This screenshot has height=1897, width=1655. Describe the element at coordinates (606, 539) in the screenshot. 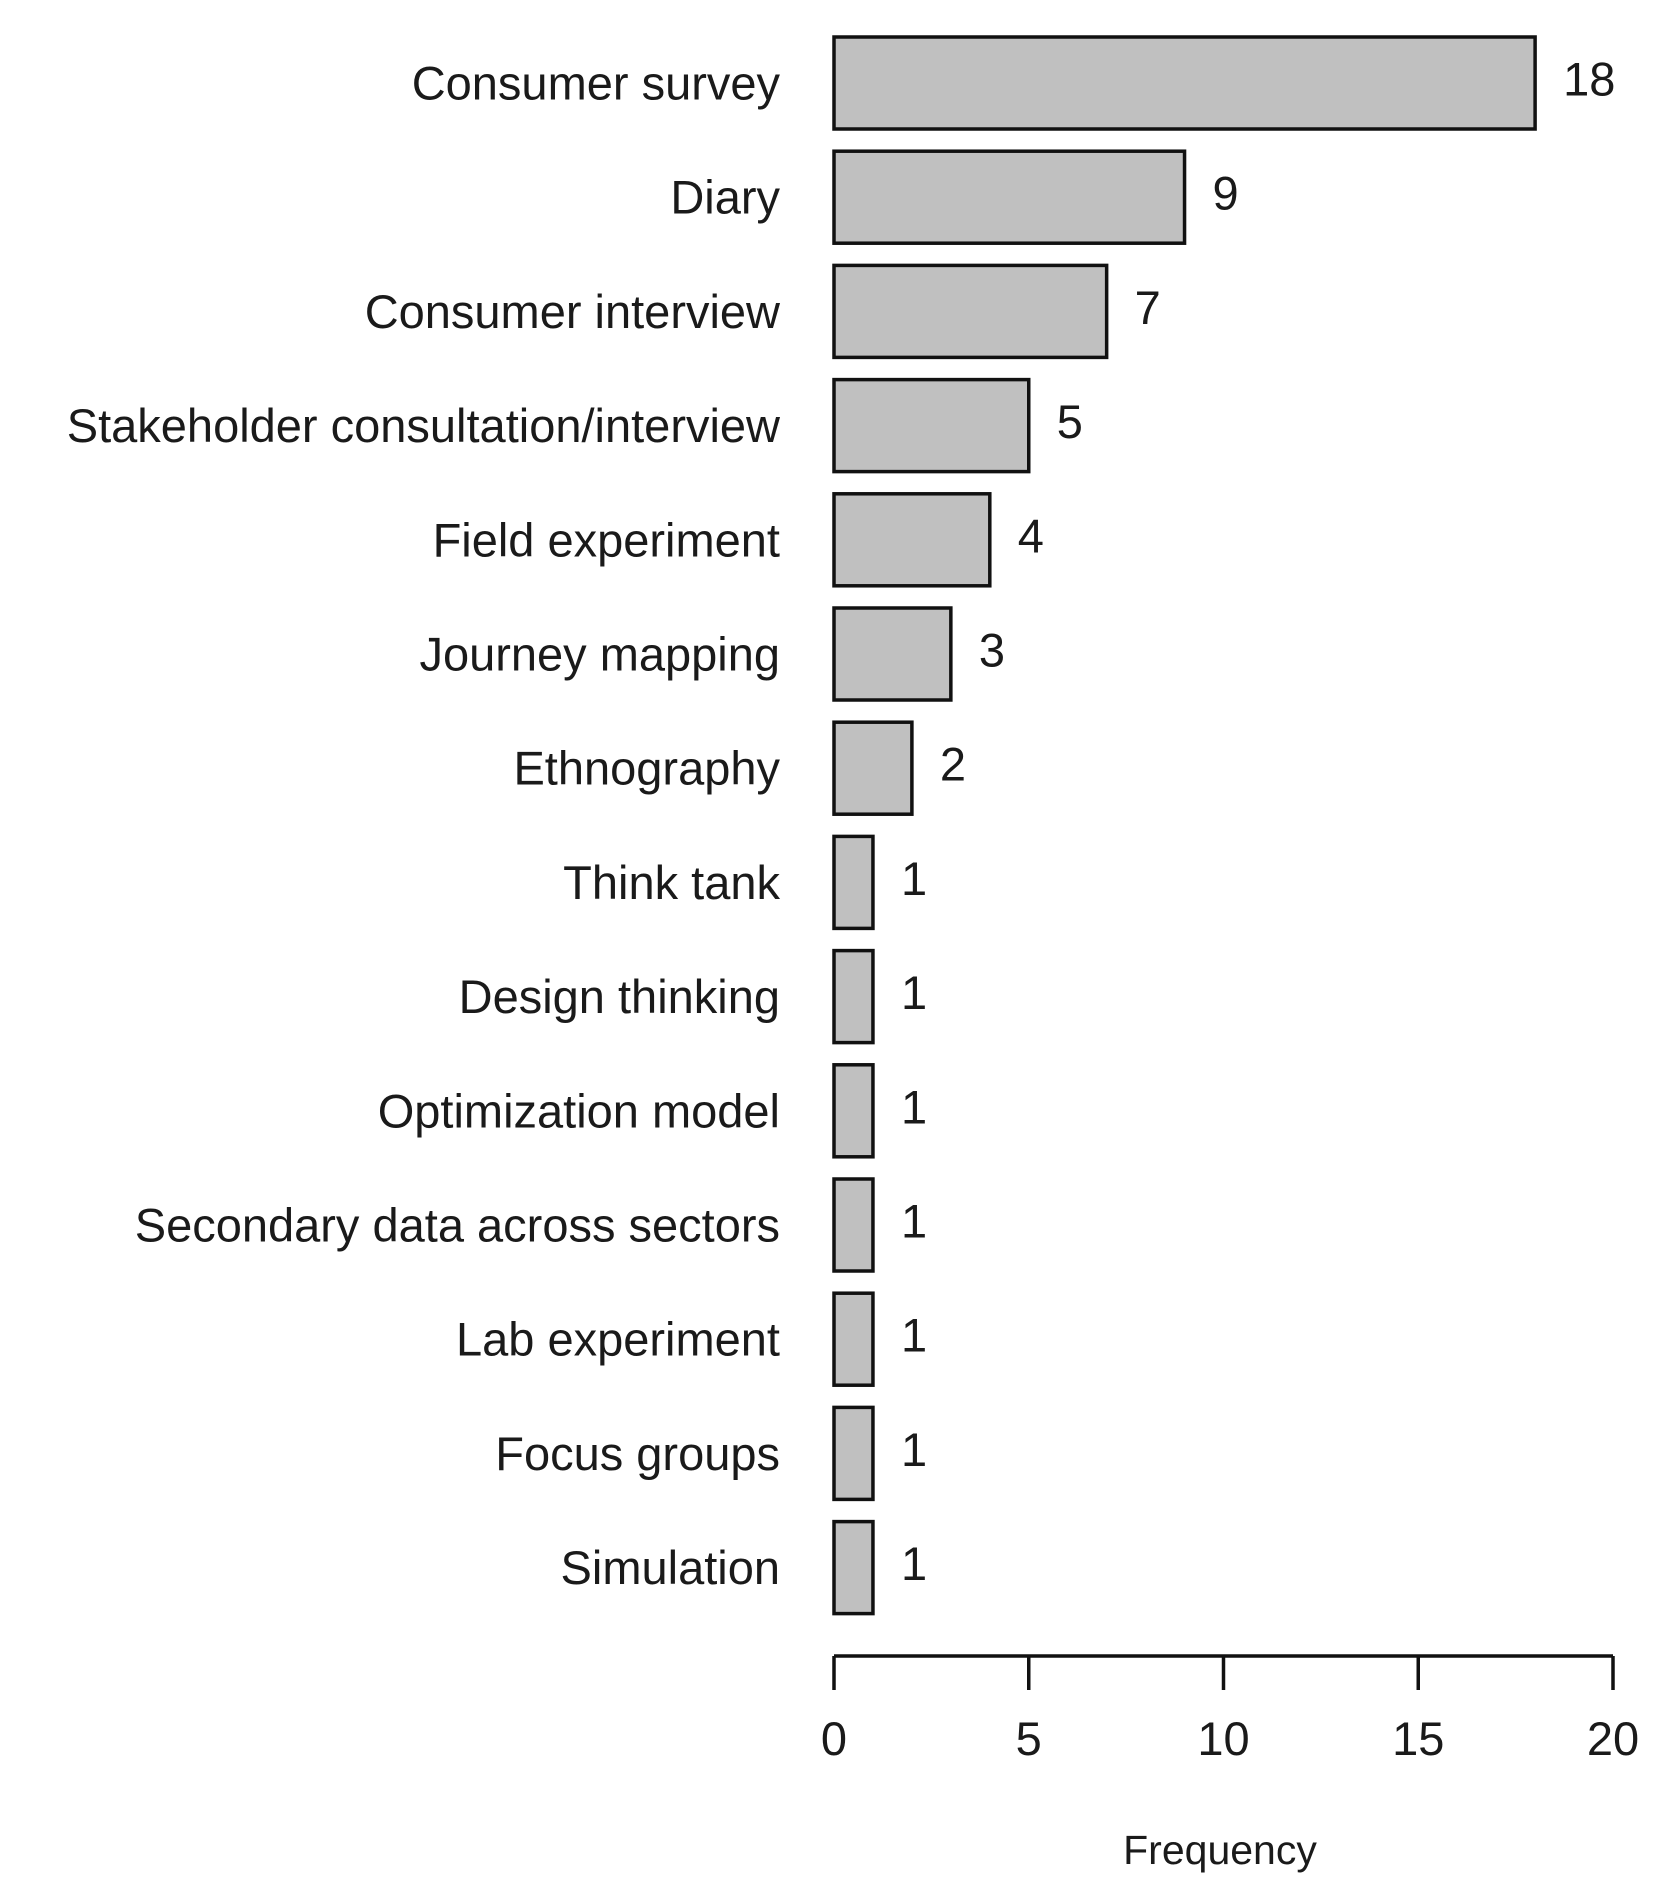

I see `category-label: Field experiment` at that location.